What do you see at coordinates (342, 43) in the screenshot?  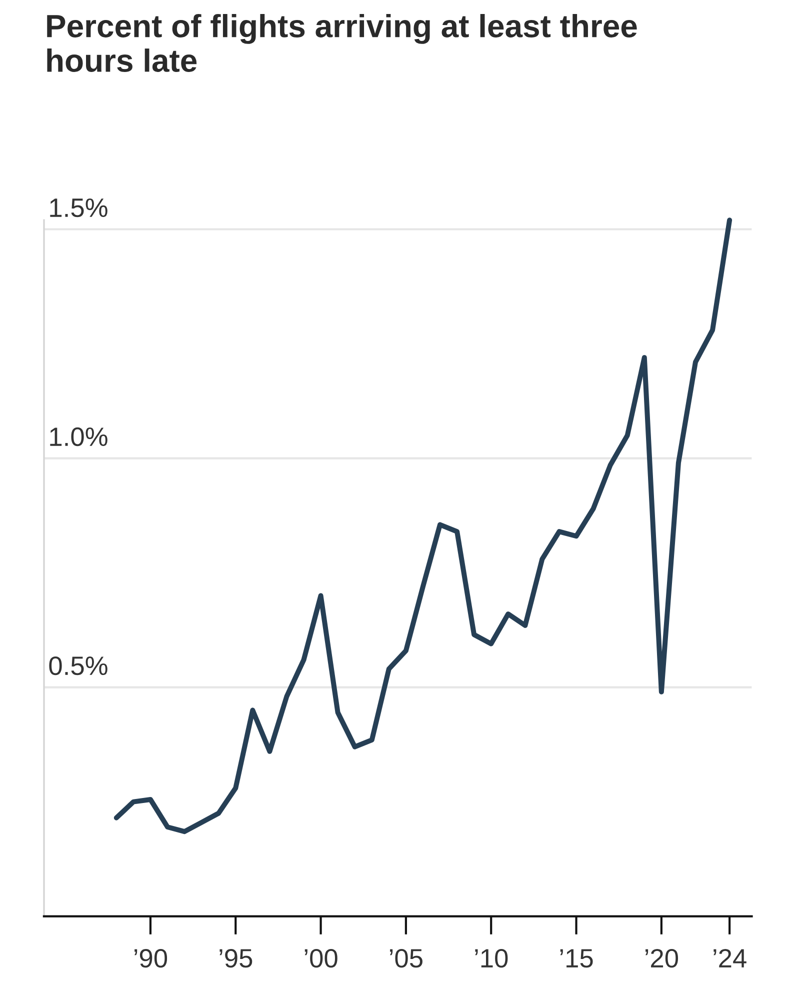 I see `chart-title: Percent of flights arriving at least three hours late` at bounding box center [342, 43].